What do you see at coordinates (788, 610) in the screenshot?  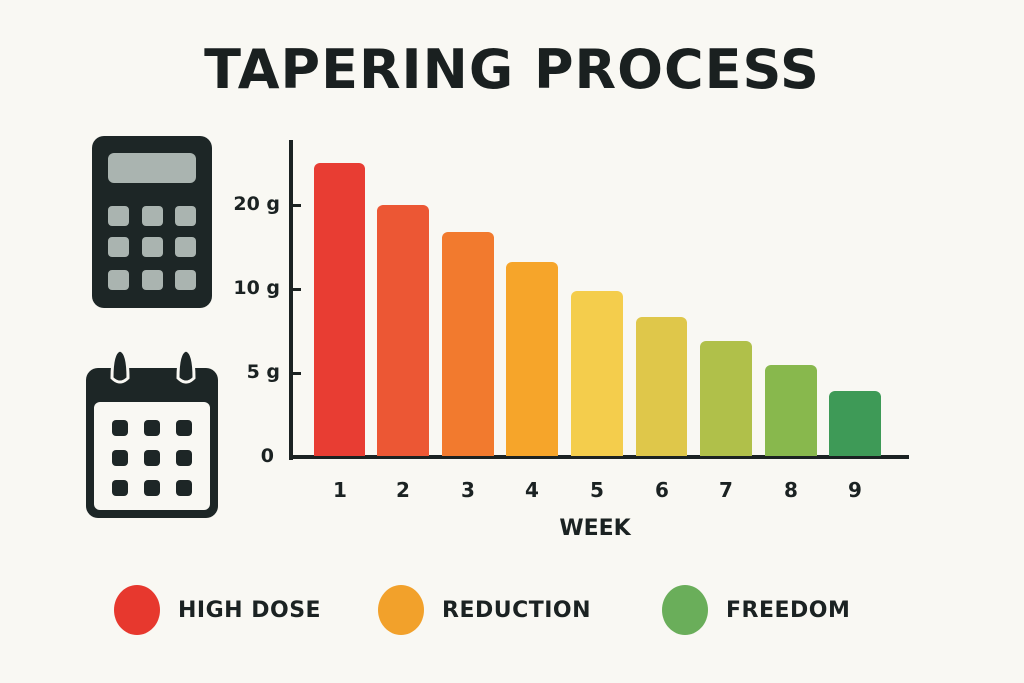 I see `legend-label: FREEDOM` at bounding box center [788, 610].